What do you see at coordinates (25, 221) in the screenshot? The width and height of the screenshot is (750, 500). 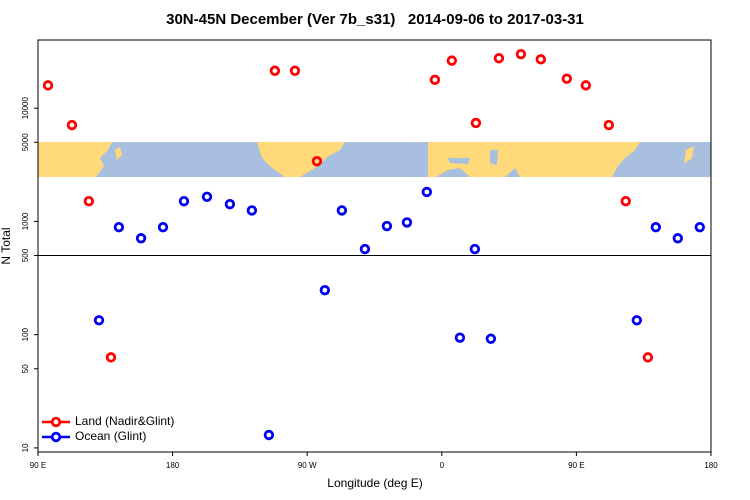 I see `y-tick-label: 1000` at bounding box center [25, 221].